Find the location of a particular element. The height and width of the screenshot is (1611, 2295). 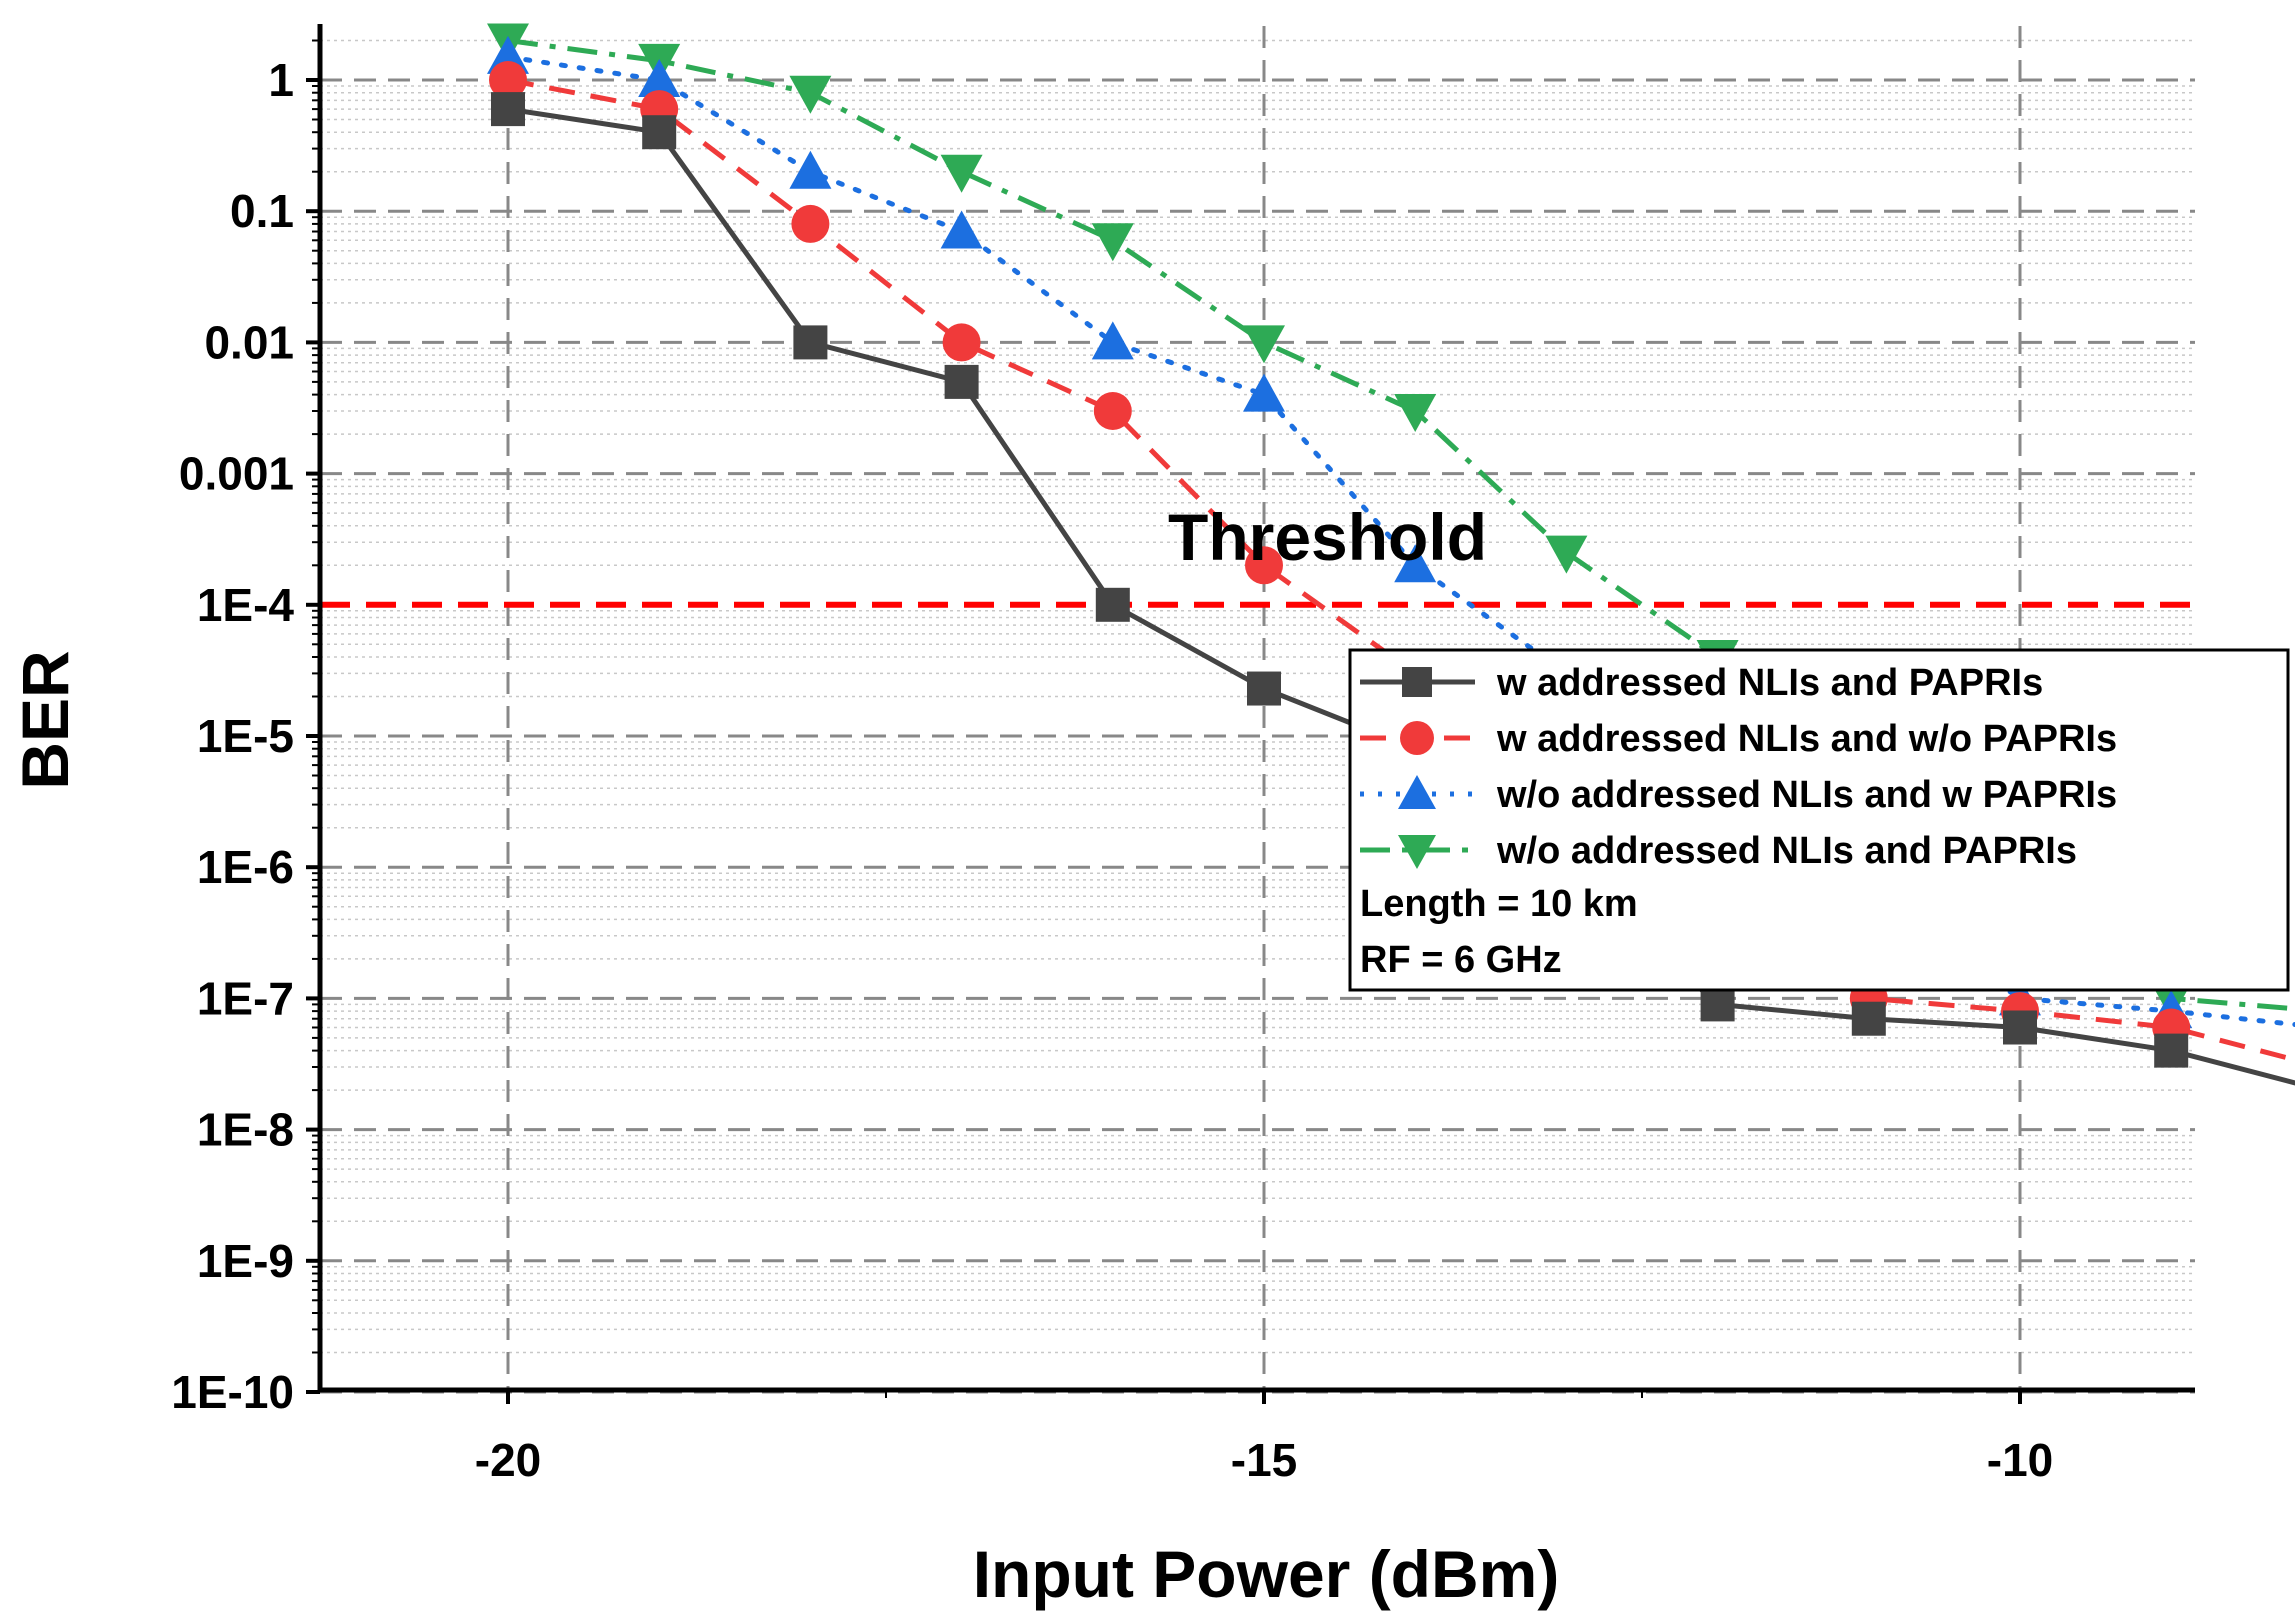

legend-entry: w/o addressed NLIs and PAPRIs is located at coordinates (1718, 851).